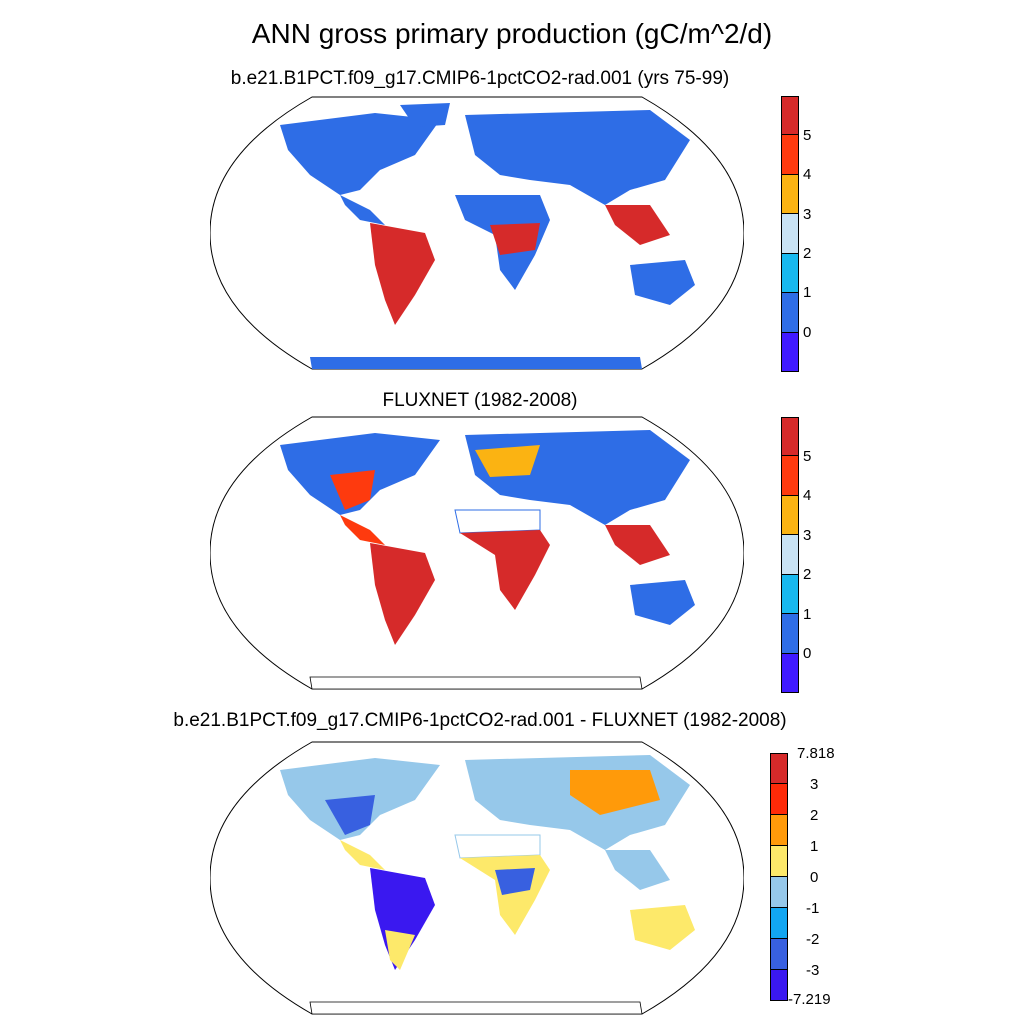  What do you see at coordinates (813, 970) in the screenshot?
I see `colorbar-tick-label: -3` at bounding box center [813, 970].